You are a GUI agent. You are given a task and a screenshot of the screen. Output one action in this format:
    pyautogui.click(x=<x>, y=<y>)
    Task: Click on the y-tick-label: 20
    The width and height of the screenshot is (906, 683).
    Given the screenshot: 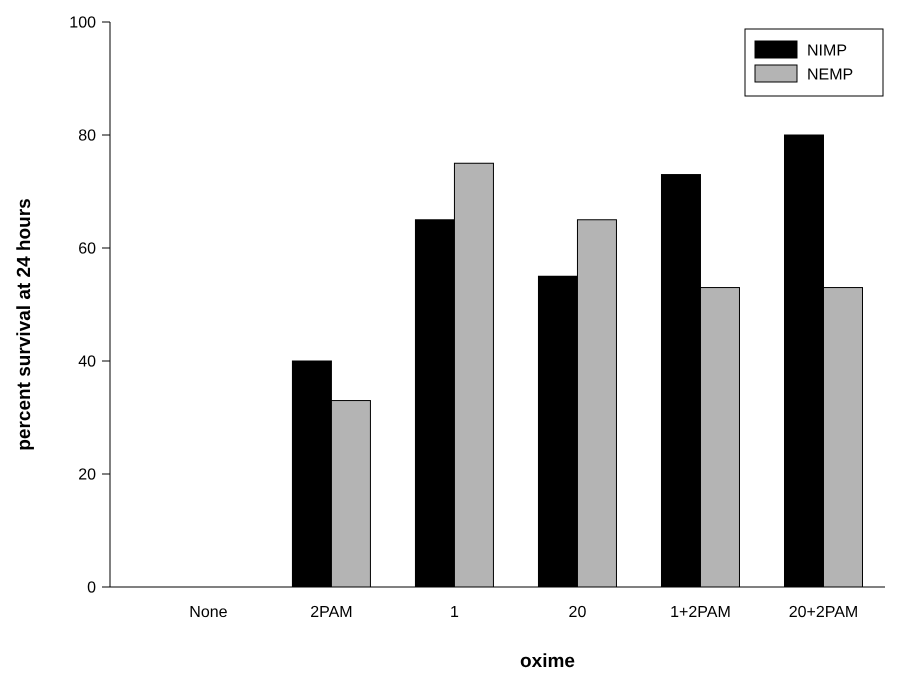 What is the action you would take?
    pyautogui.click(x=87, y=475)
    